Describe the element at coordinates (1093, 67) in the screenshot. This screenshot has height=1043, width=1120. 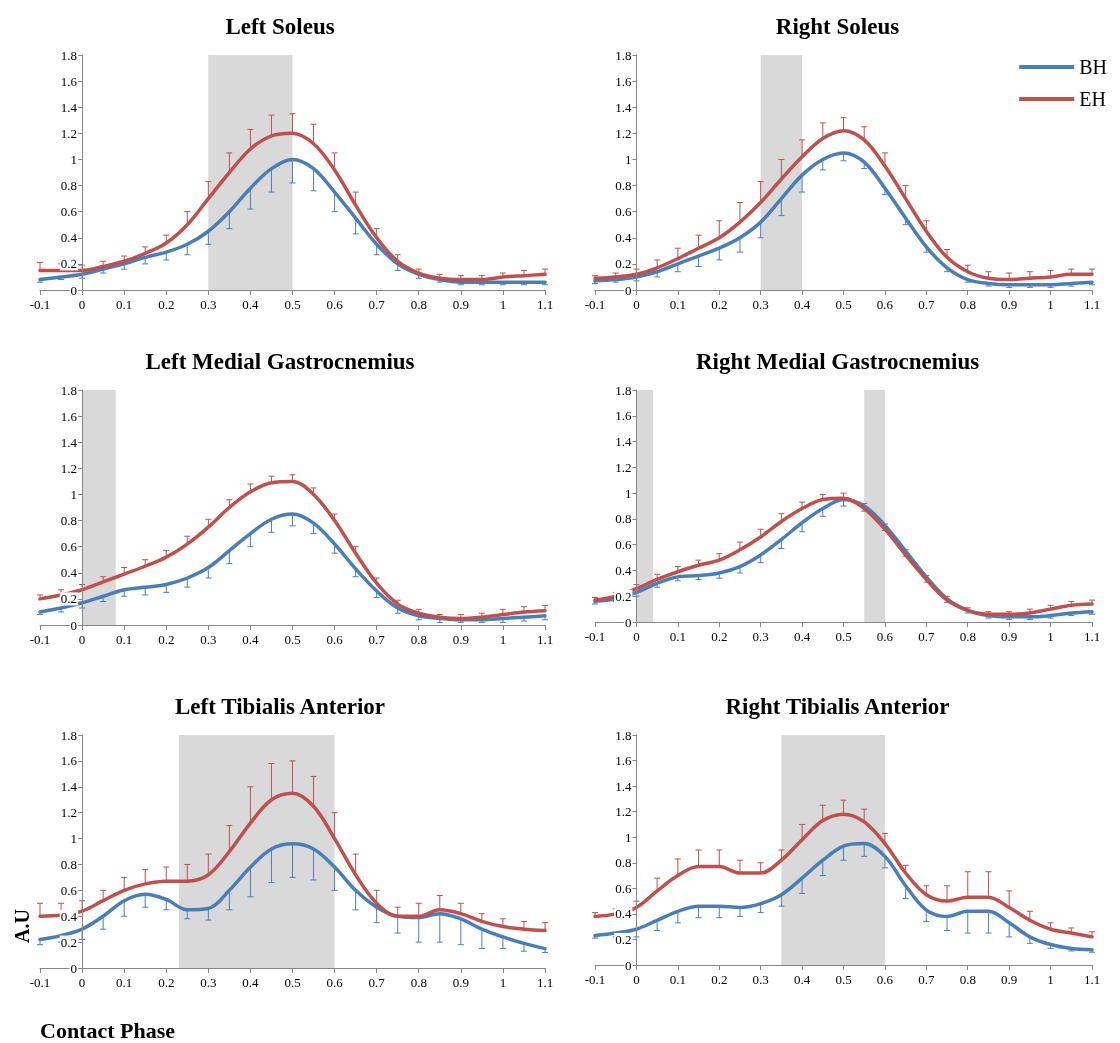
I see `legend-label: BH` at that location.